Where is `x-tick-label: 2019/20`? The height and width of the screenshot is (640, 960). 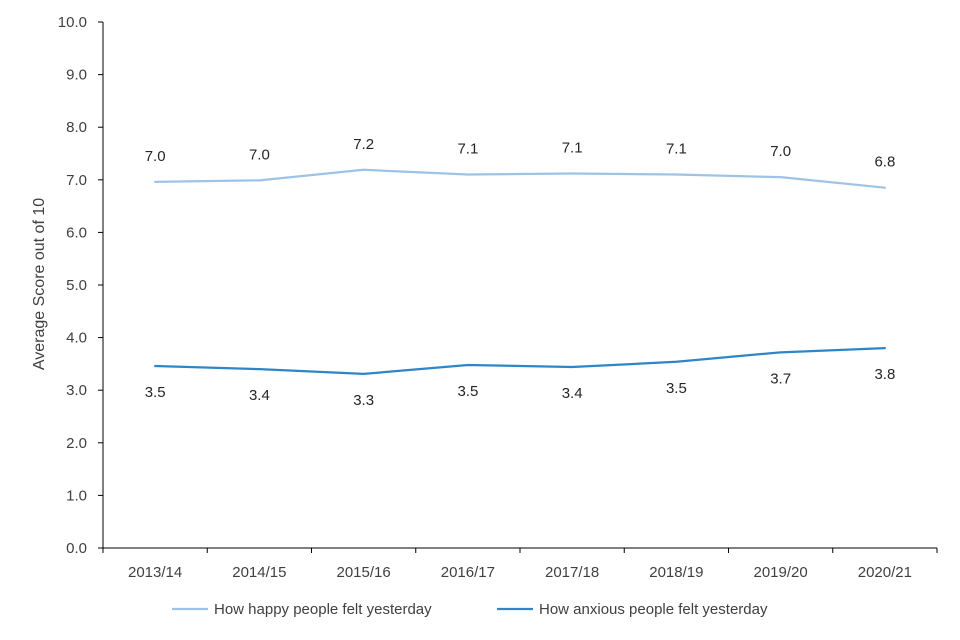 x-tick-label: 2019/20 is located at coordinates (781, 572).